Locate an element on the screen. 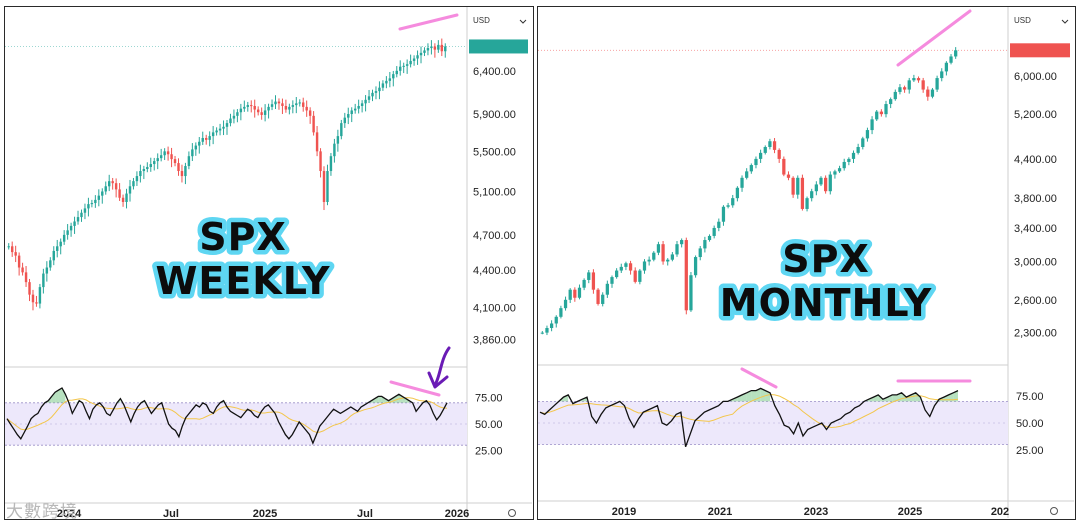 The image size is (1080, 526). price-tick-label: 5,100.00 is located at coordinates (494, 192).